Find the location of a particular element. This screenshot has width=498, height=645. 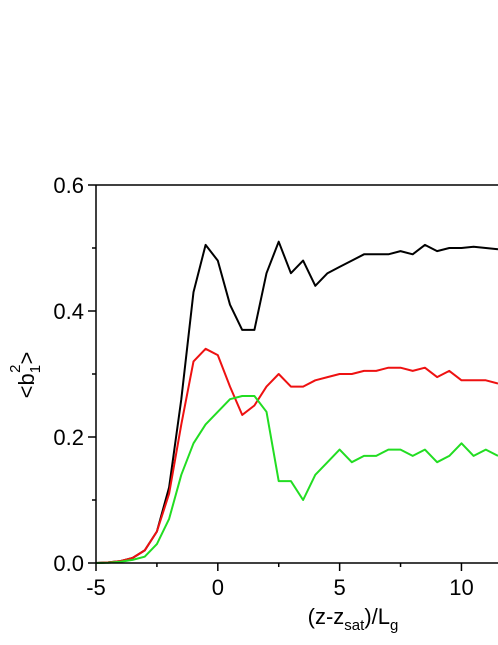

x-label-sub: sat is located at coordinates (354, 625).